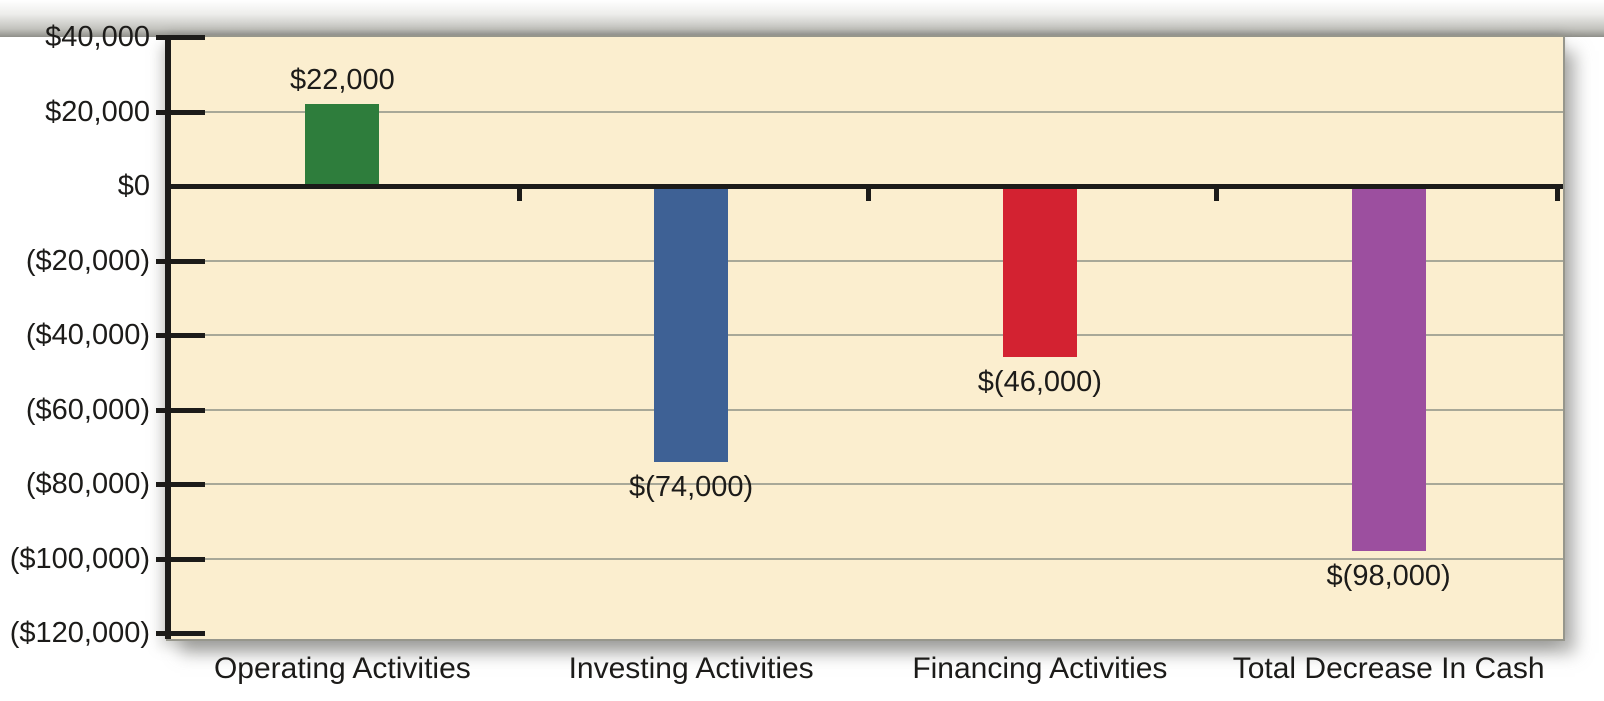 This screenshot has width=1604, height=701. Describe the element at coordinates (865, 186) in the screenshot. I see `x-axis-line` at that location.